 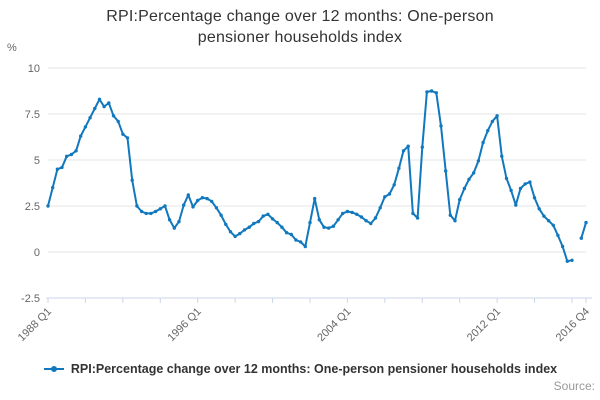 I want to click on x-axis-tick-label: 2012 Q1, so click(x=484, y=325).